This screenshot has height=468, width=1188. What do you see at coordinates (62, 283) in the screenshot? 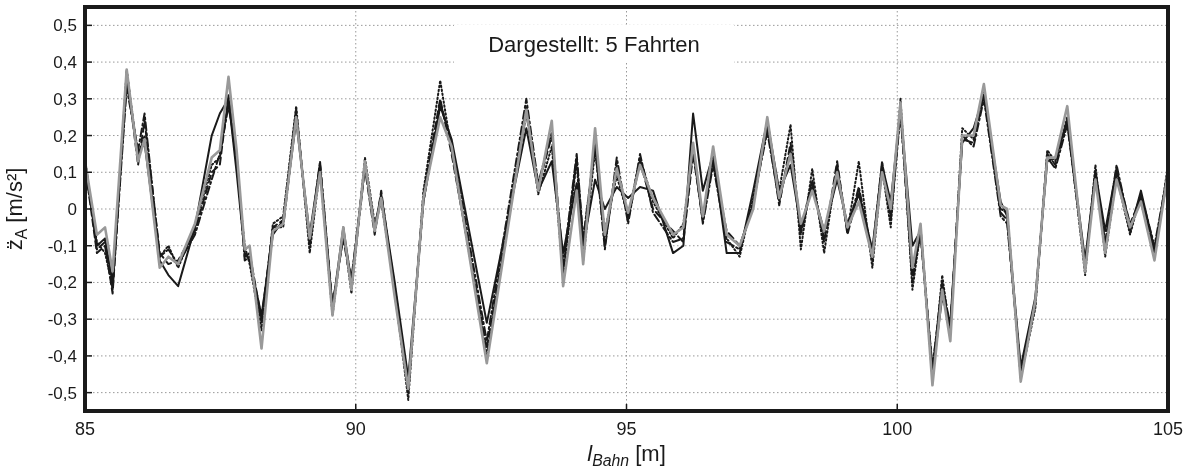
I see `y-tick-label: -0,2` at bounding box center [62, 283].